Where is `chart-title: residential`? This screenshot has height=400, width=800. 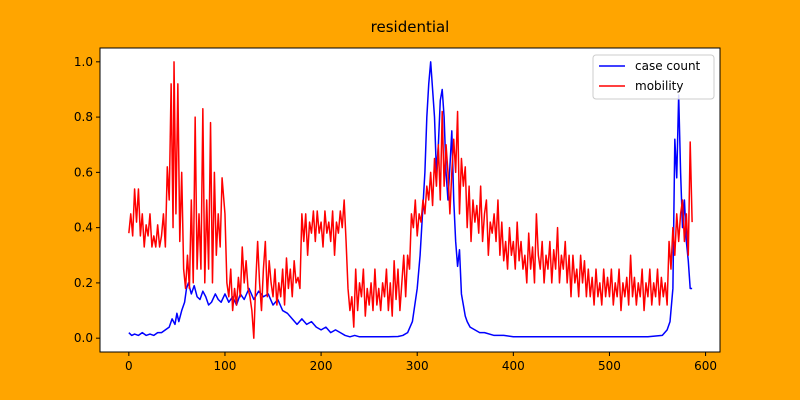 chart-title: residential is located at coordinates (410, 27).